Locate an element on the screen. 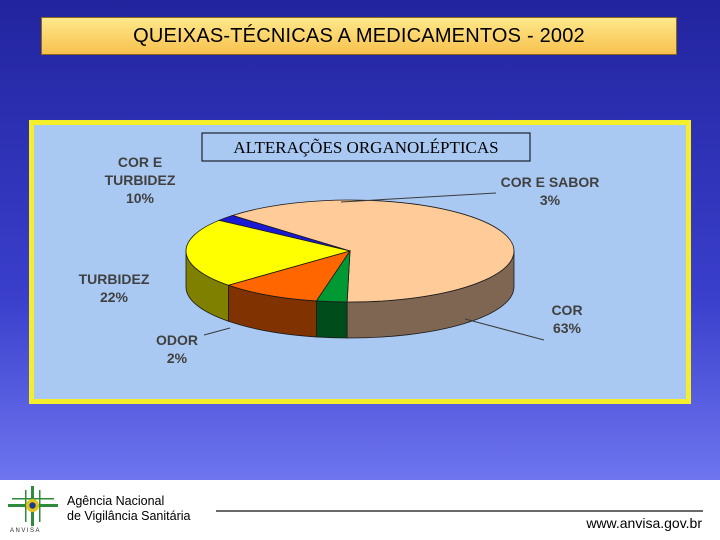 The image size is (720, 540). leader-cor-e-sabor is located at coordinates (418, 197).